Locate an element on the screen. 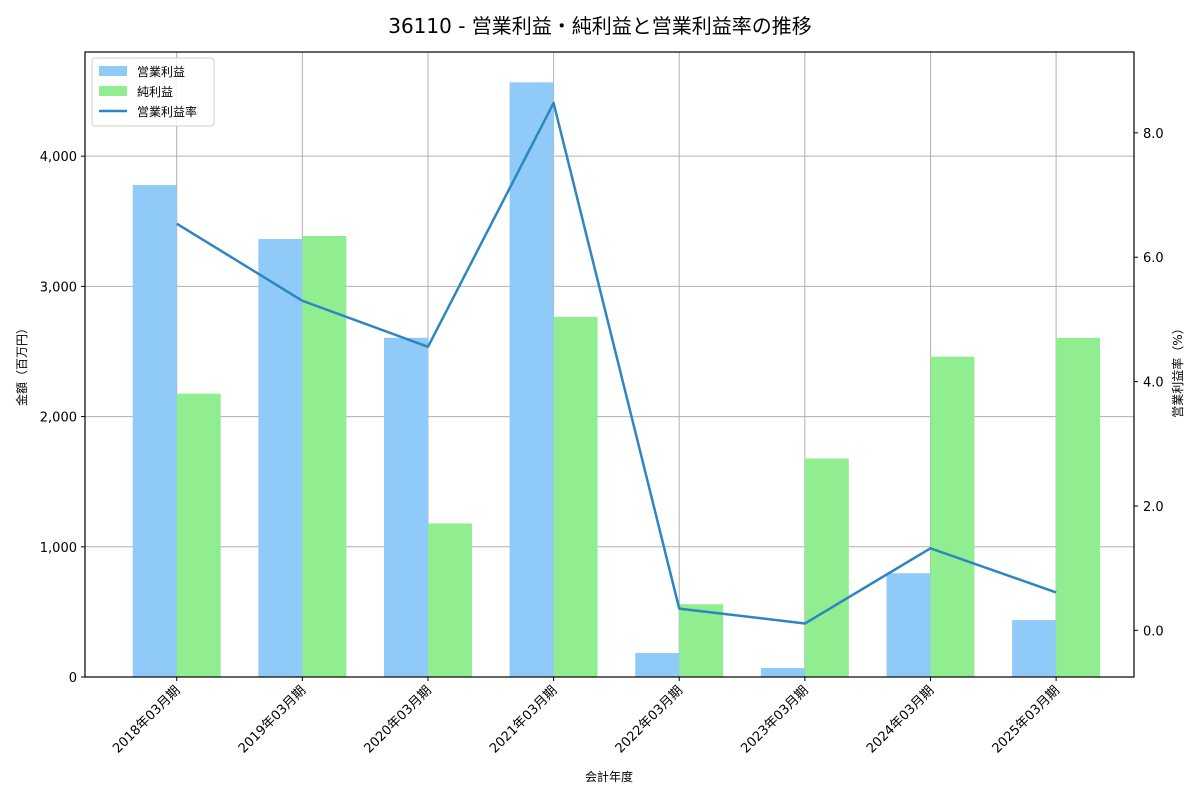  chart-title: 36110 - 営業利益・純利益と営業利益率の推移 is located at coordinates (600, 26).